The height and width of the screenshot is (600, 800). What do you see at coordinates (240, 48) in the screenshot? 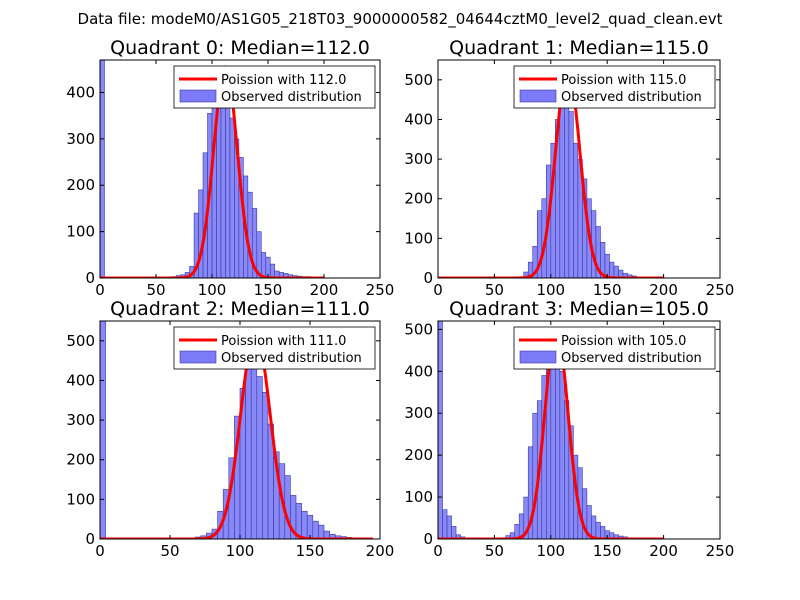
I see `subplot-title: Quadrant 0: Median=112.0` at bounding box center [240, 48].